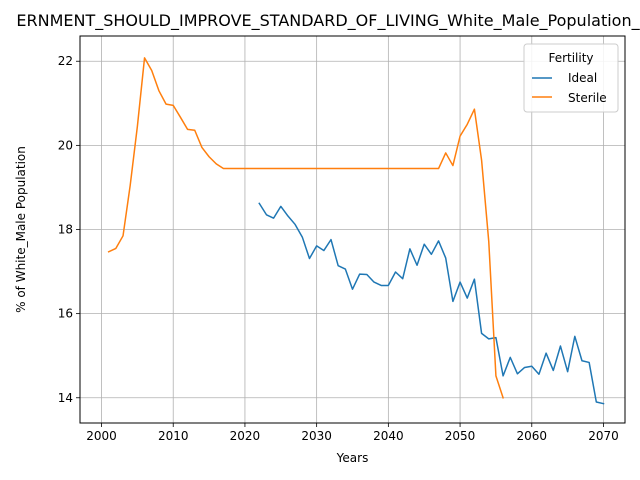 This screenshot has height=480, width=640. I want to click on legend: Fertility Ideal Sterile, so click(571, 78).